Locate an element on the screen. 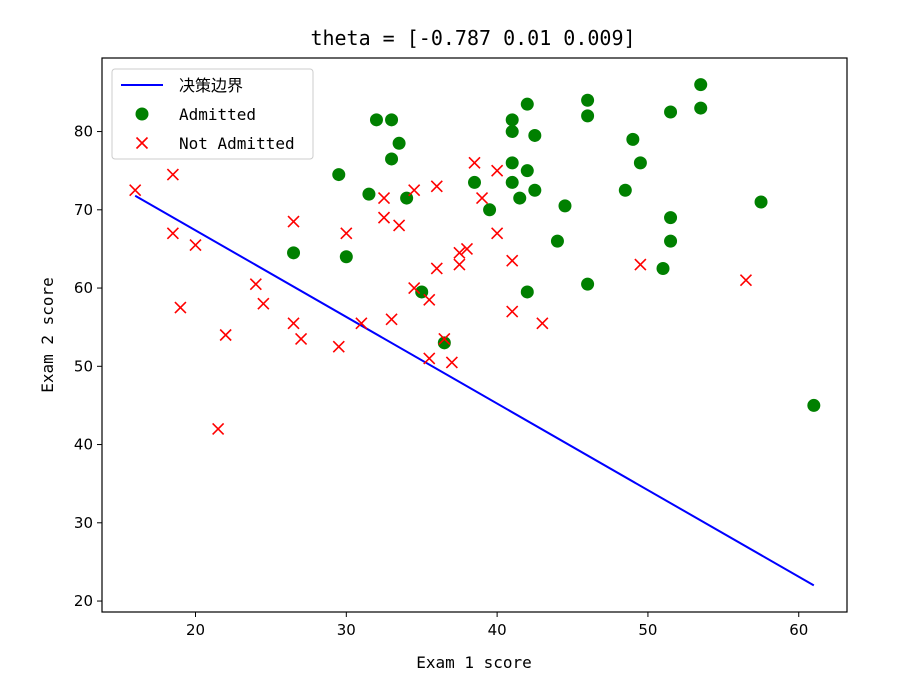  legend-label: Admitted is located at coordinates (217, 114).